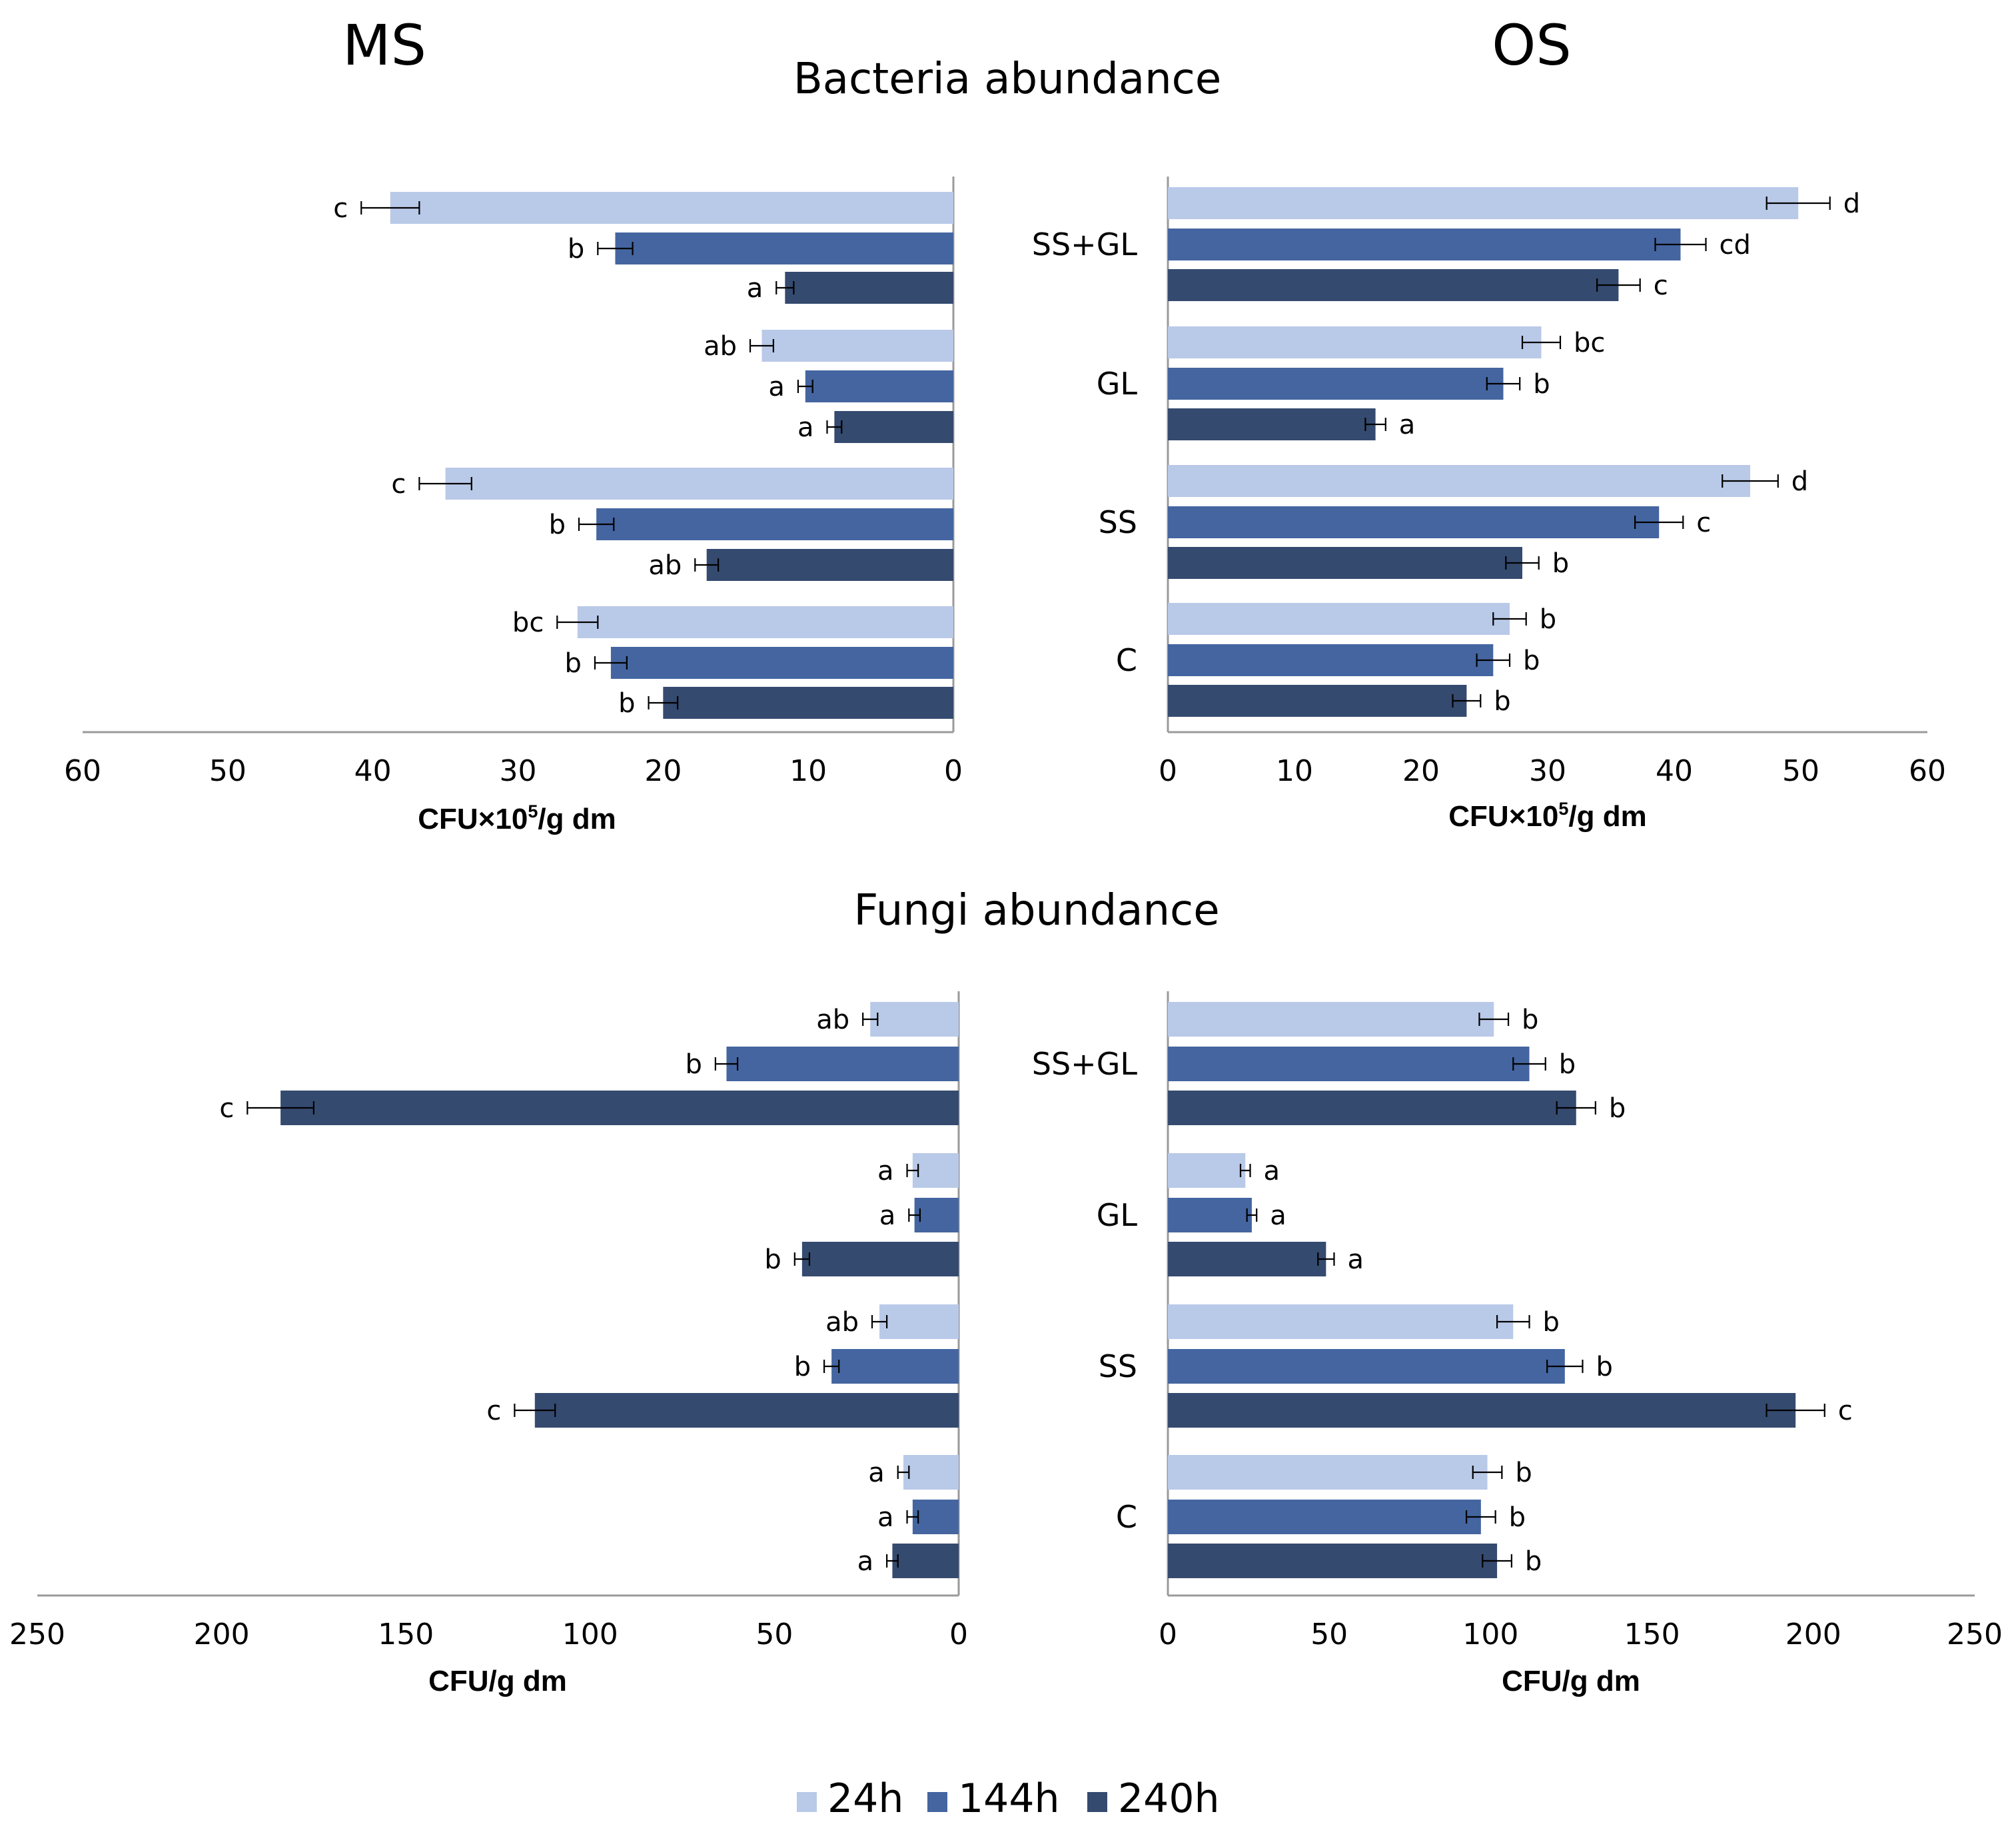  I want to click on legend-swatch-24h, so click(807, 1802).